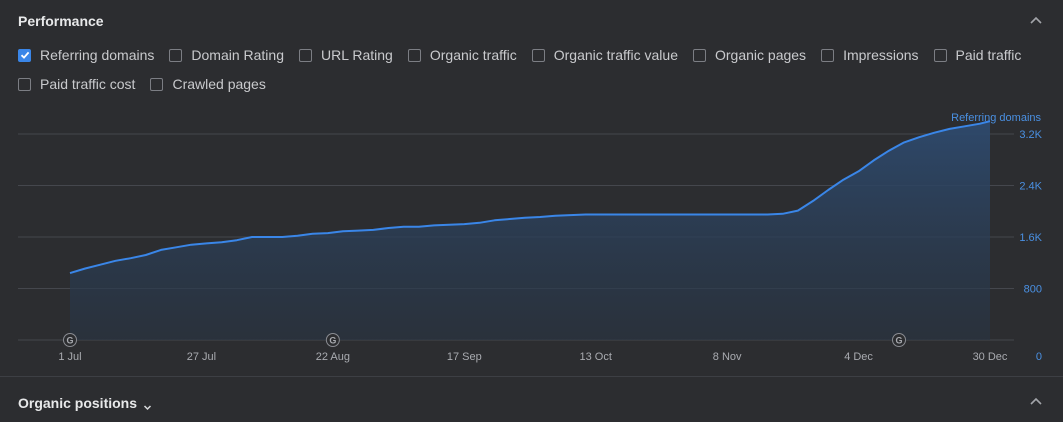  I want to click on collapse-performance-icon, so click(1036, 21).